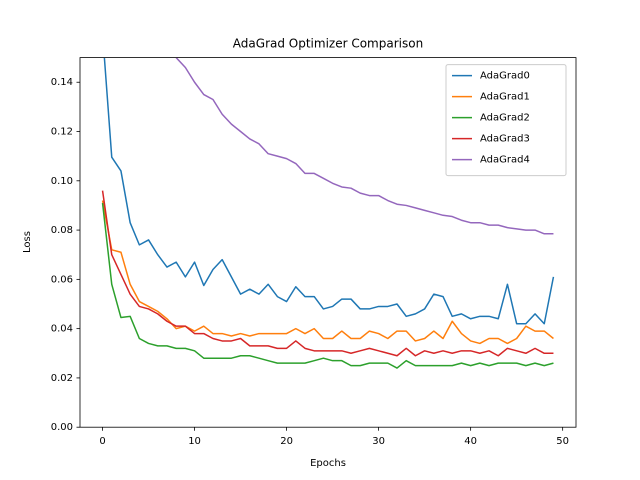 Image resolution: width=640 pixels, height=480 pixels. Describe the element at coordinates (328, 463) in the screenshot. I see `x-axis-label: Epochs` at that location.